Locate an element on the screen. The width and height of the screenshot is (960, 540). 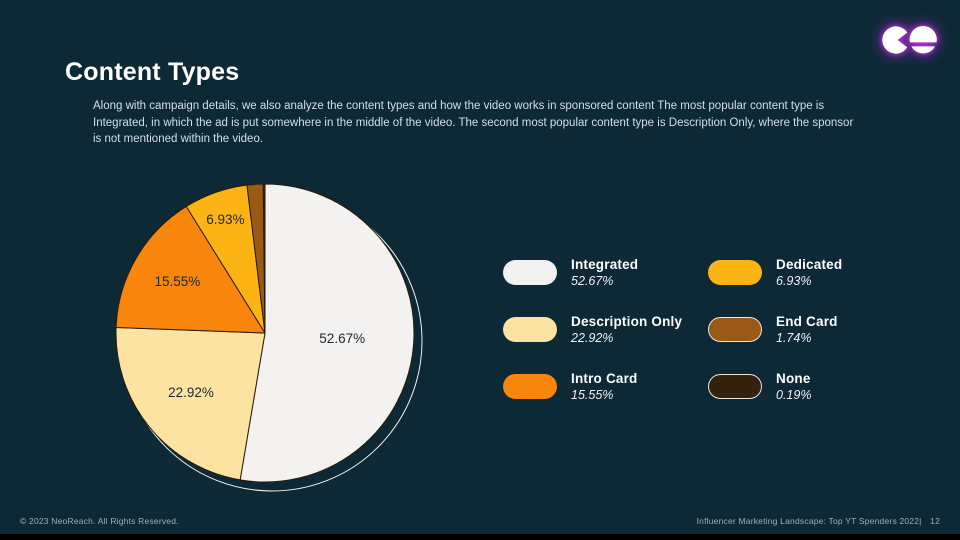
legend-value: 52.67% is located at coordinates (592, 280).